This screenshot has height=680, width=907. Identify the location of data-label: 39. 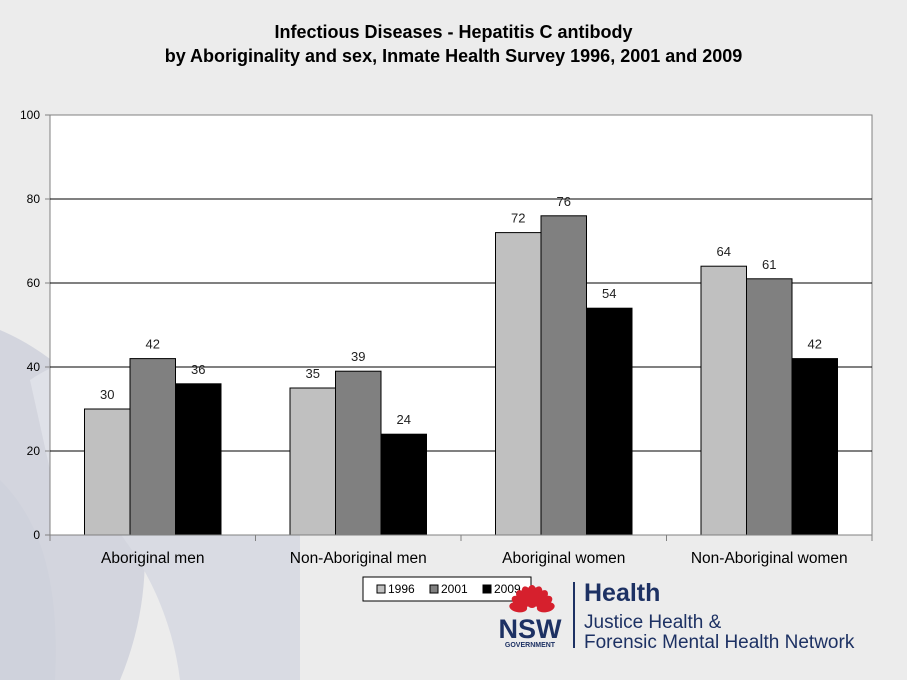
(358, 356).